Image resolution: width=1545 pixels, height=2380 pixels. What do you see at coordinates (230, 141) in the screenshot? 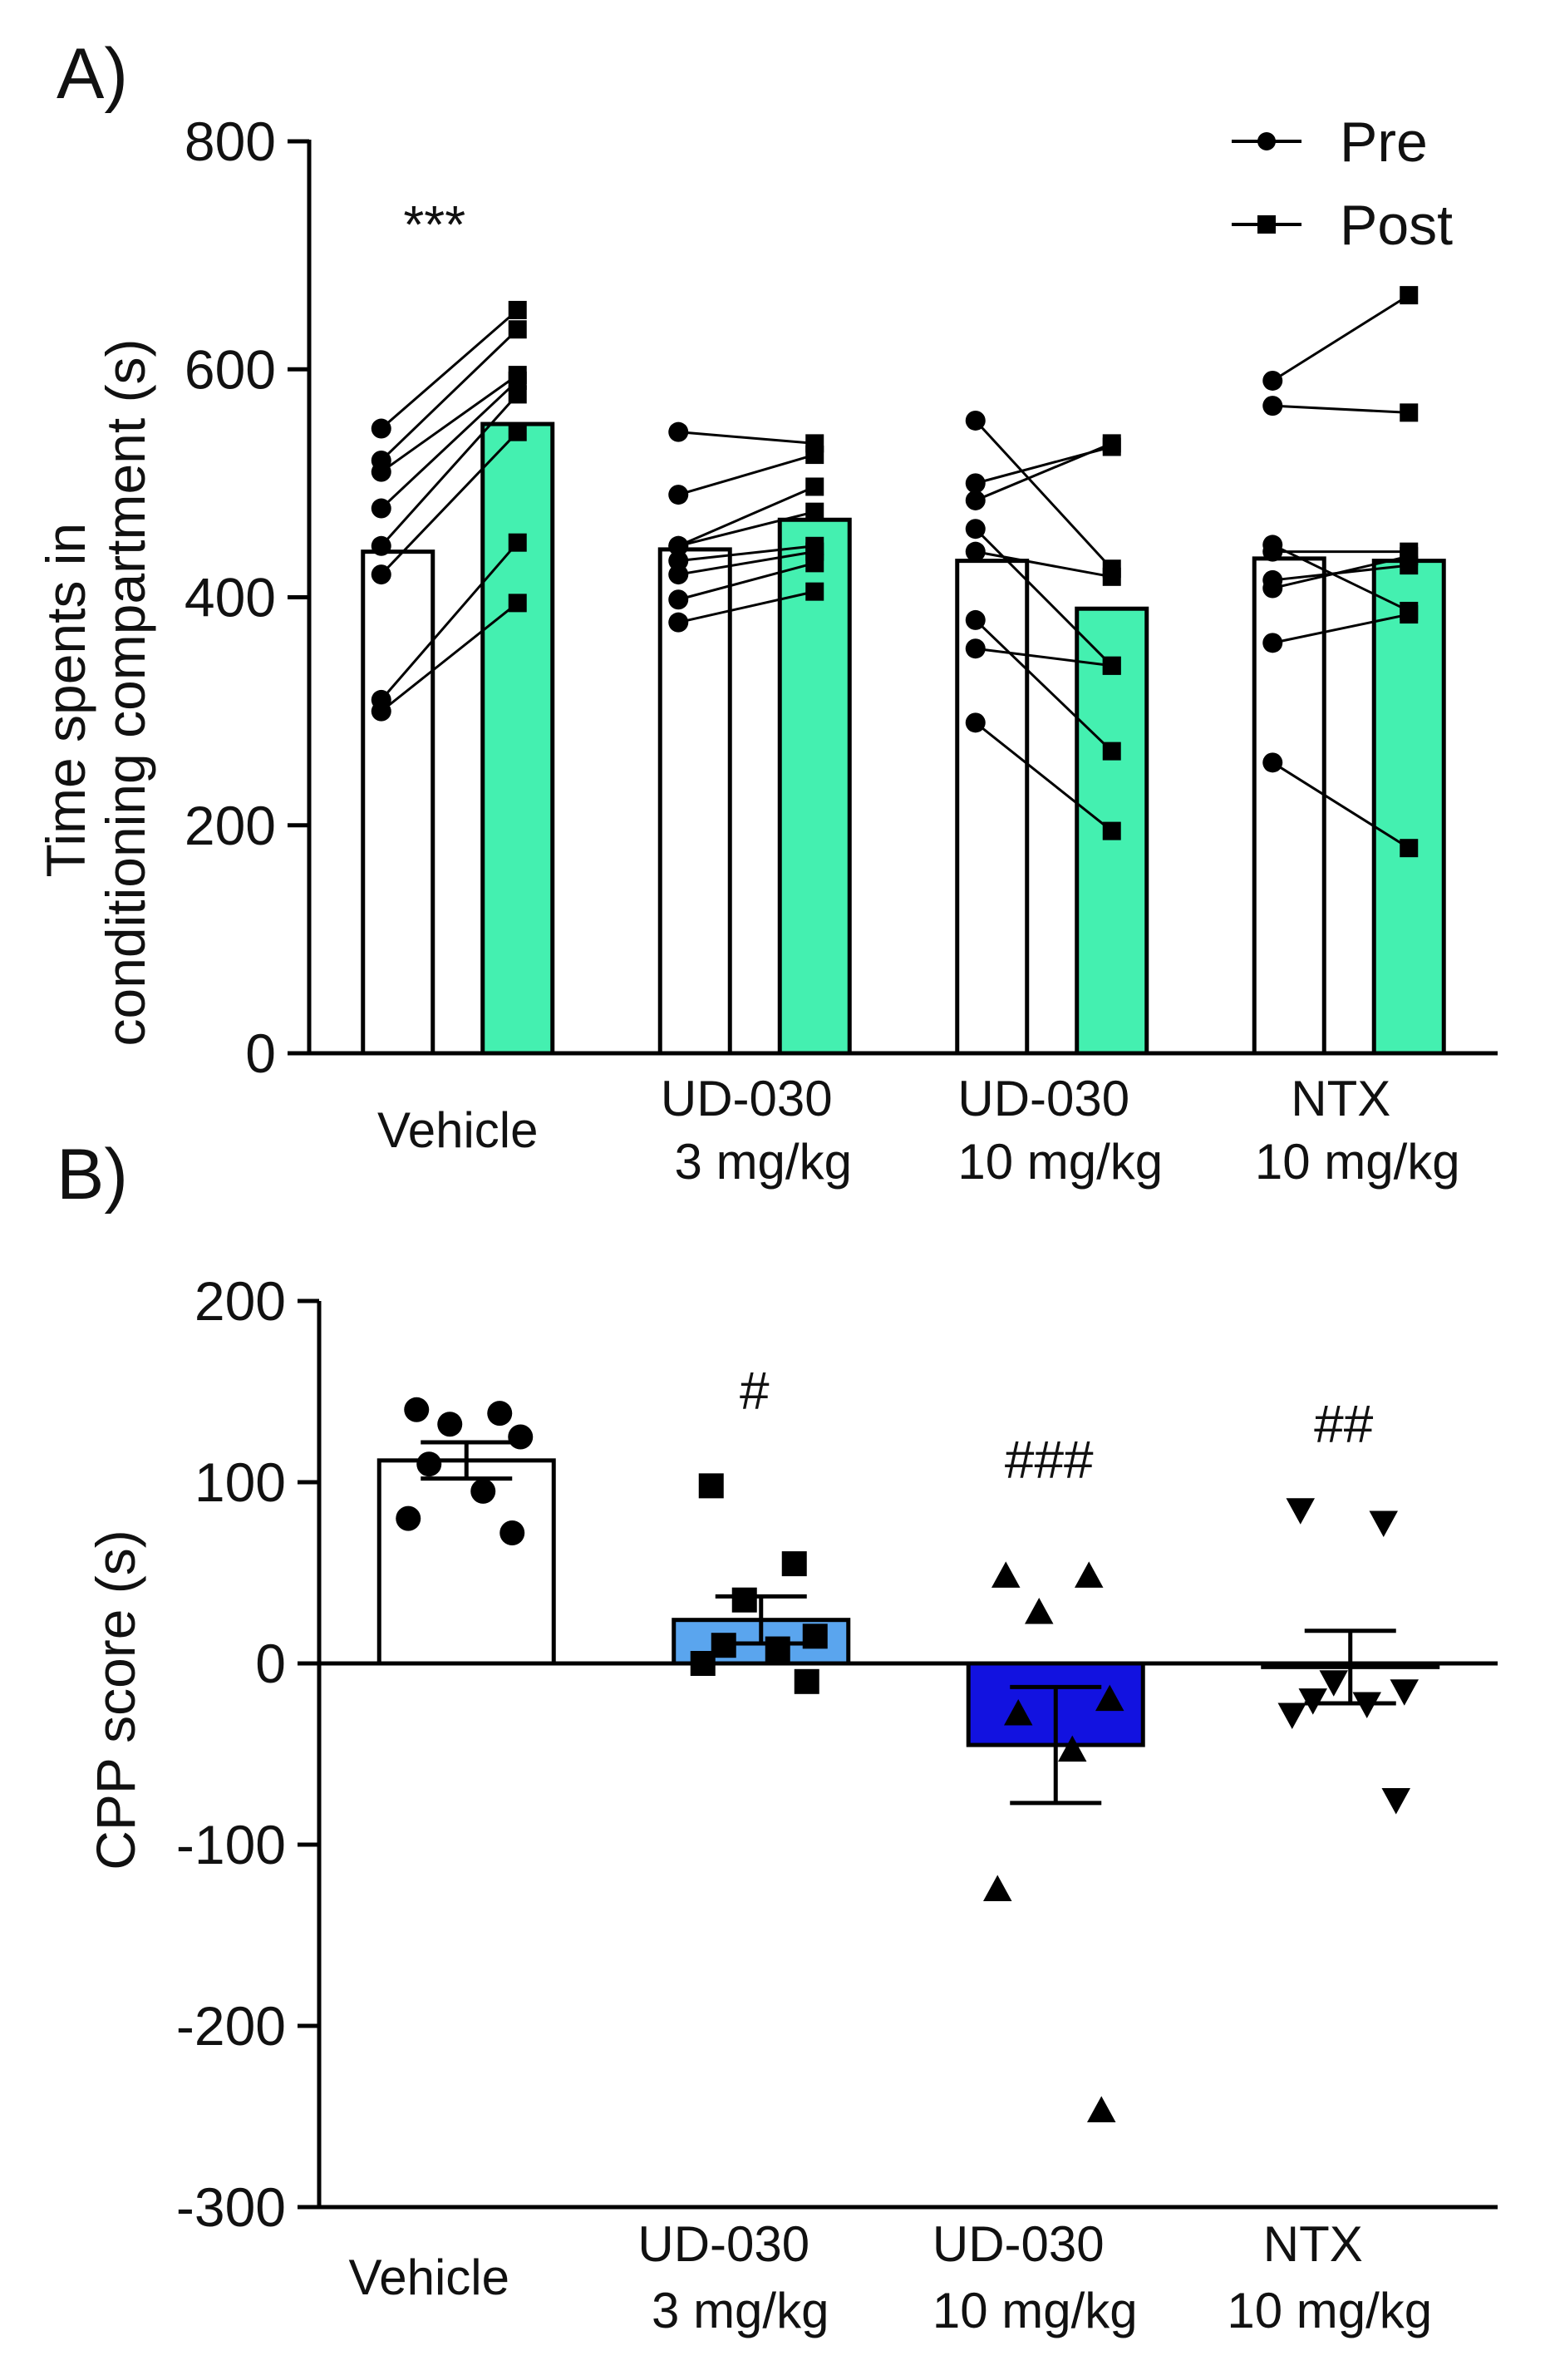
I see `panel-a-ytick-label: 800` at bounding box center [230, 141].